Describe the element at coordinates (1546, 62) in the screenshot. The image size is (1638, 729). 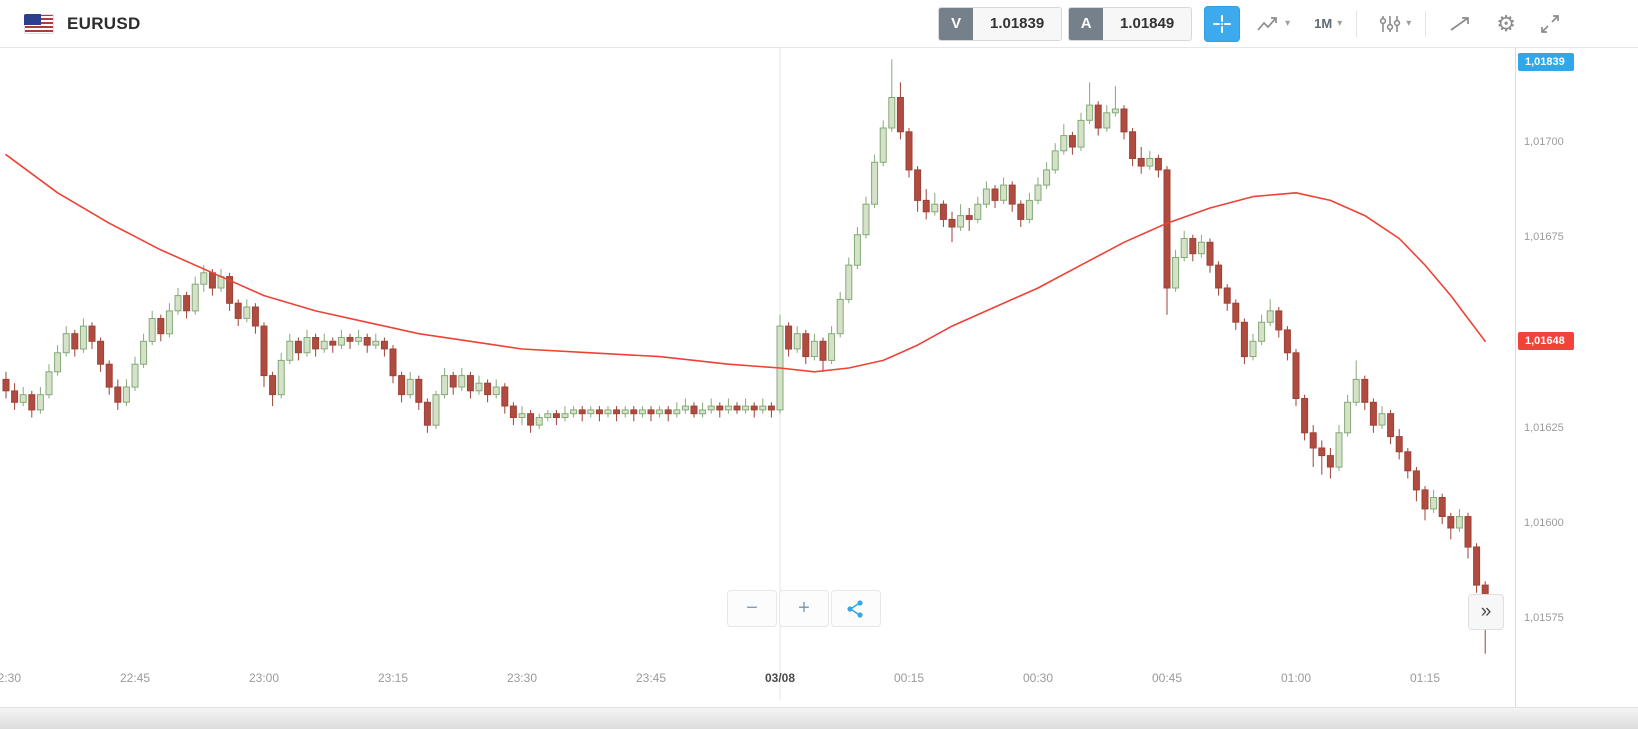
I see `current-price-badge: 1,01839` at that location.